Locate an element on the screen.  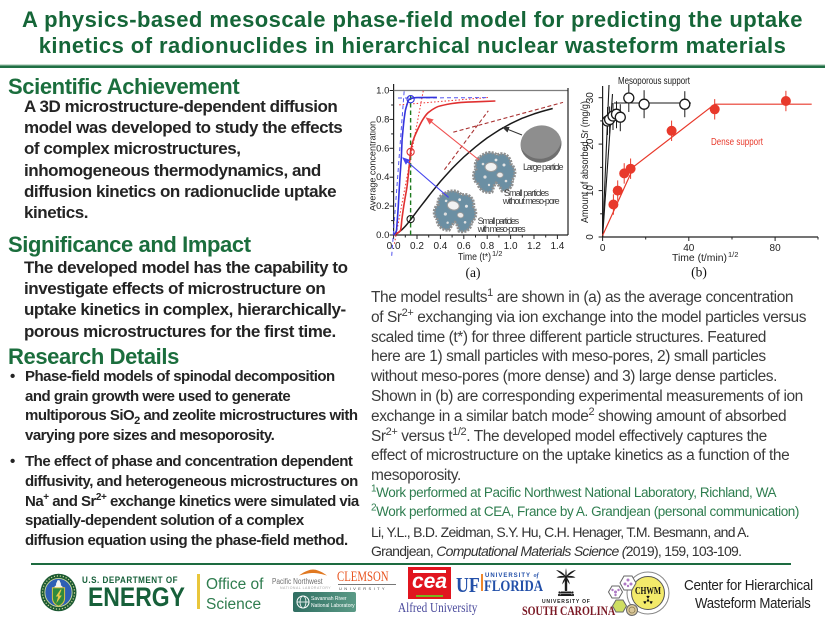
svg-text: Average concentration is located at coordinates (374, 166).